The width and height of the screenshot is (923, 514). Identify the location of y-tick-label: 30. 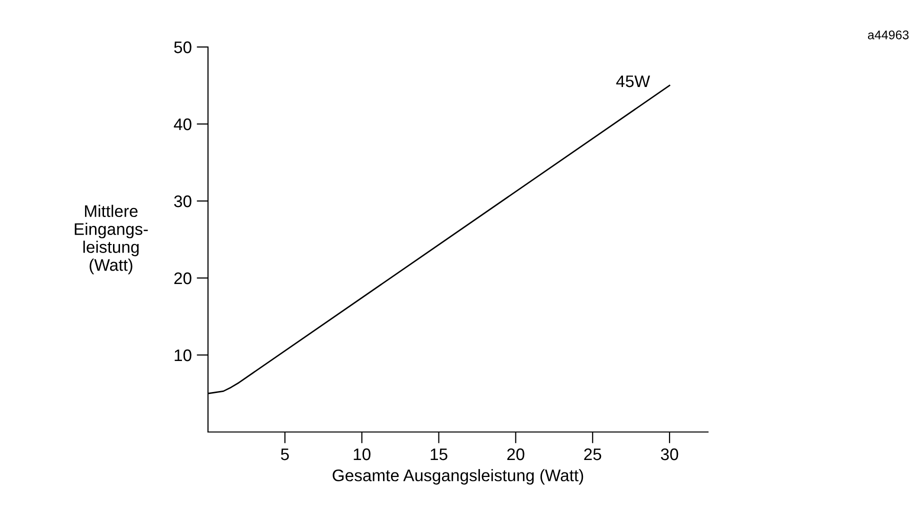
(183, 201).